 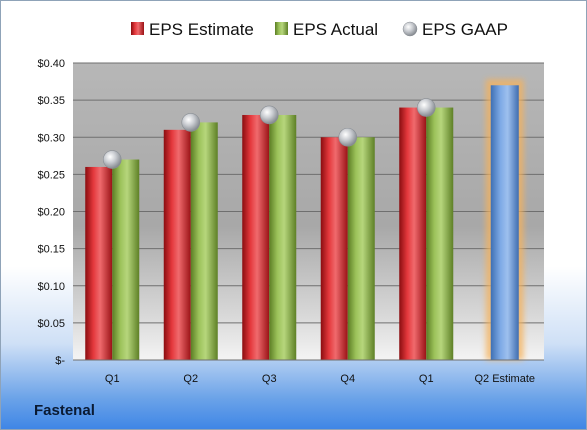 What do you see at coordinates (51, 287) in the screenshot?
I see `y-tick-label: $0.10` at bounding box center [51, 287].